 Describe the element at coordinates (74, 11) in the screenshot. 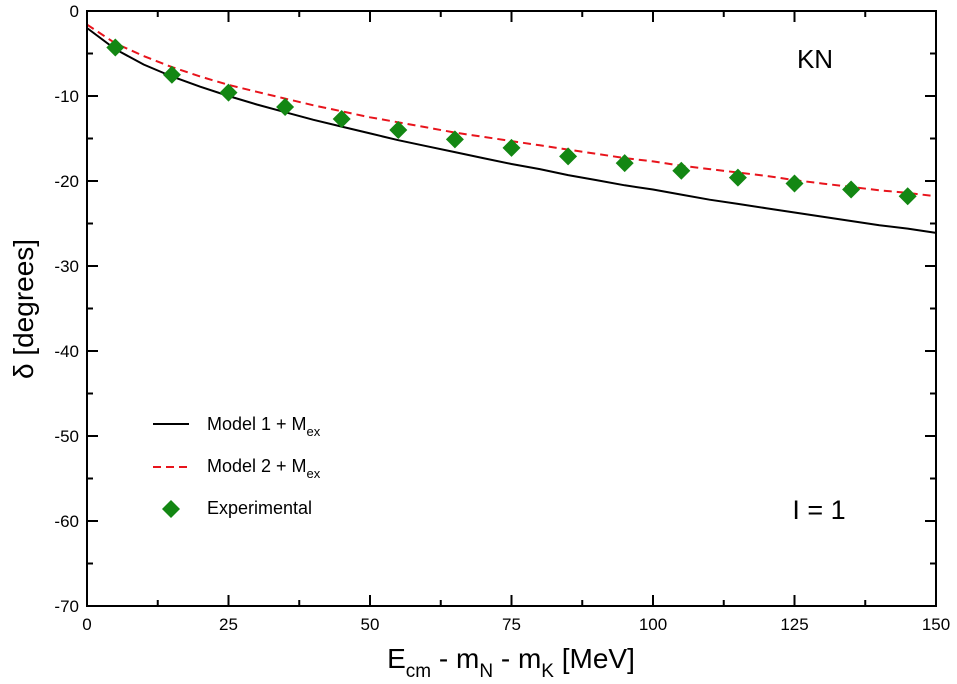

I see `y-tick-label: 0` at that location.